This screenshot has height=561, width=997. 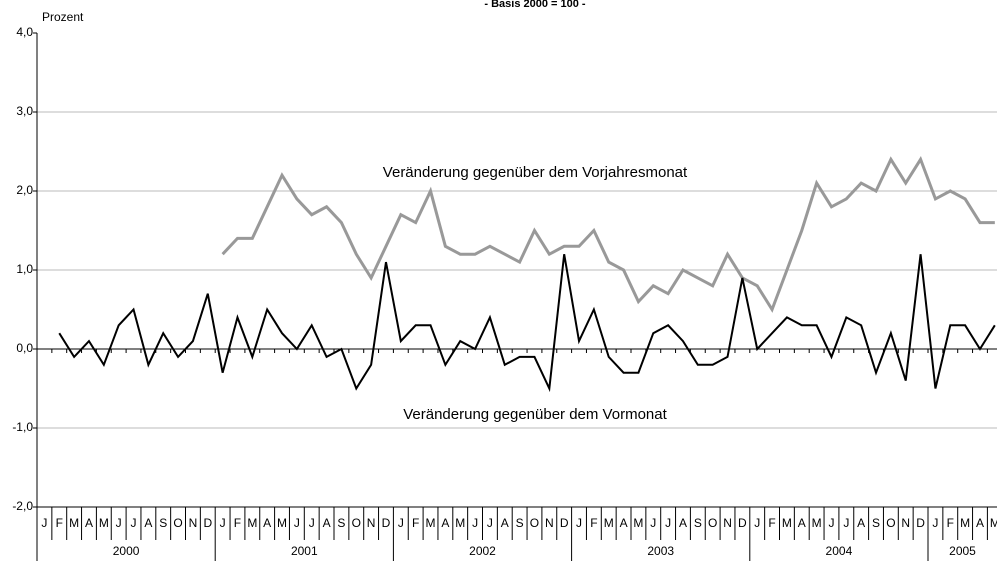 I want to click on year-label: 2003, so click(x=660, y=551).